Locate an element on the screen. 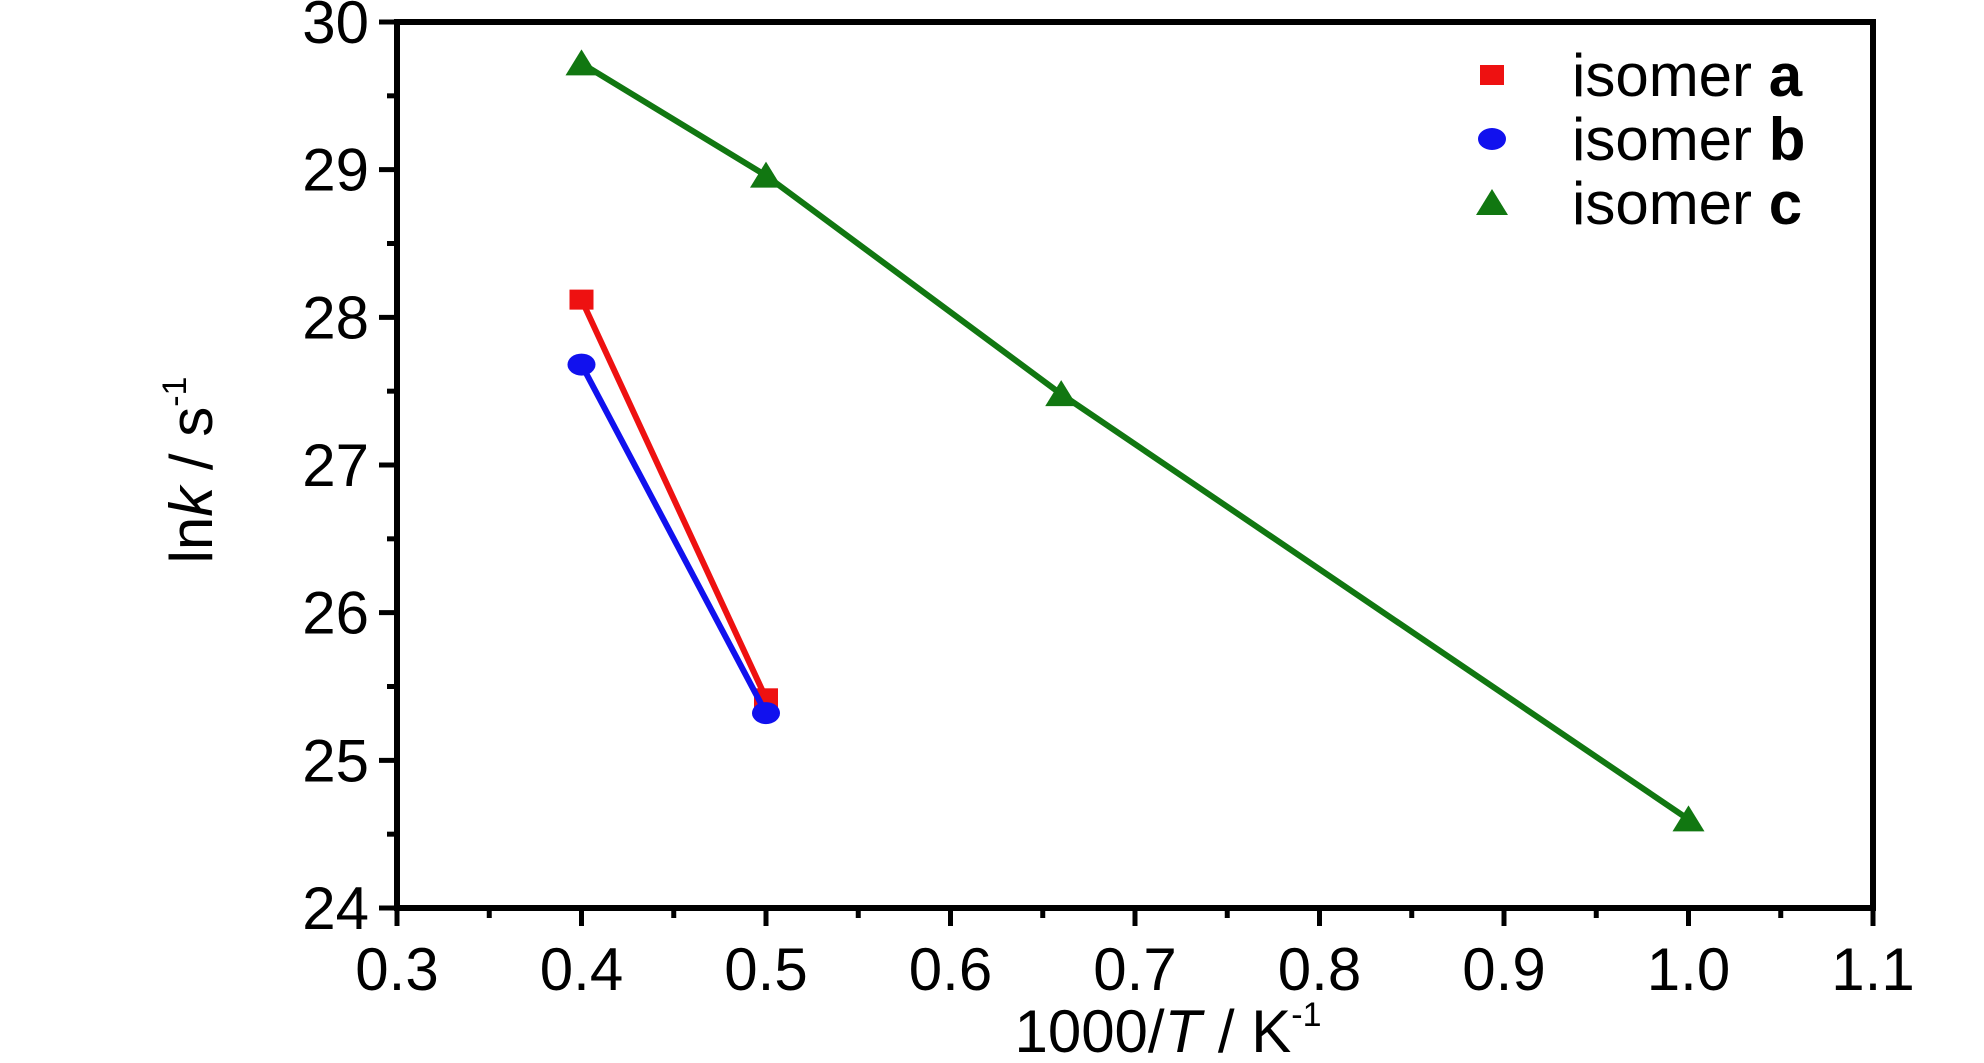 Image resolution: width=1984 pixels, height=1063 pixels. data-point-a is located at coordinates (581, 299).